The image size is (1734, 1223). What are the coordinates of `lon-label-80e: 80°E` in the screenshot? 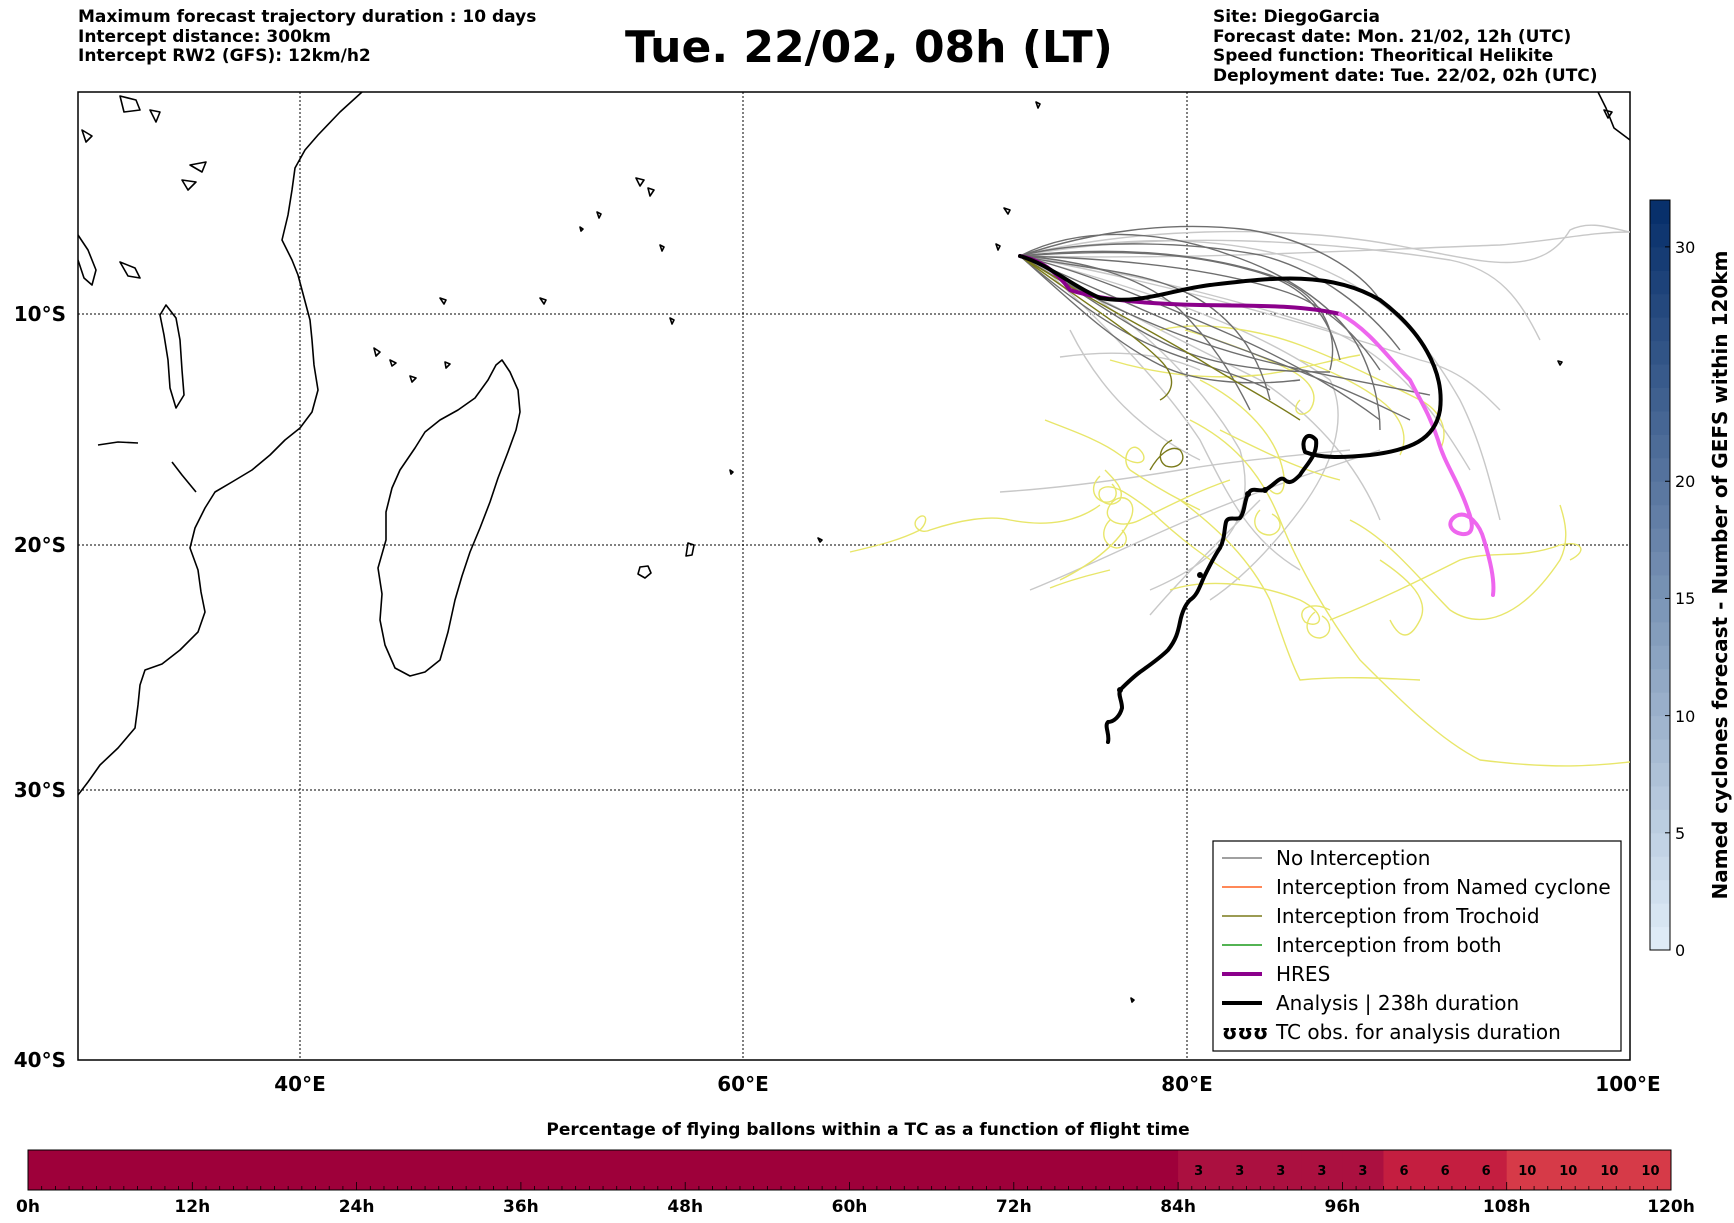 It's located at (1187, 1084).